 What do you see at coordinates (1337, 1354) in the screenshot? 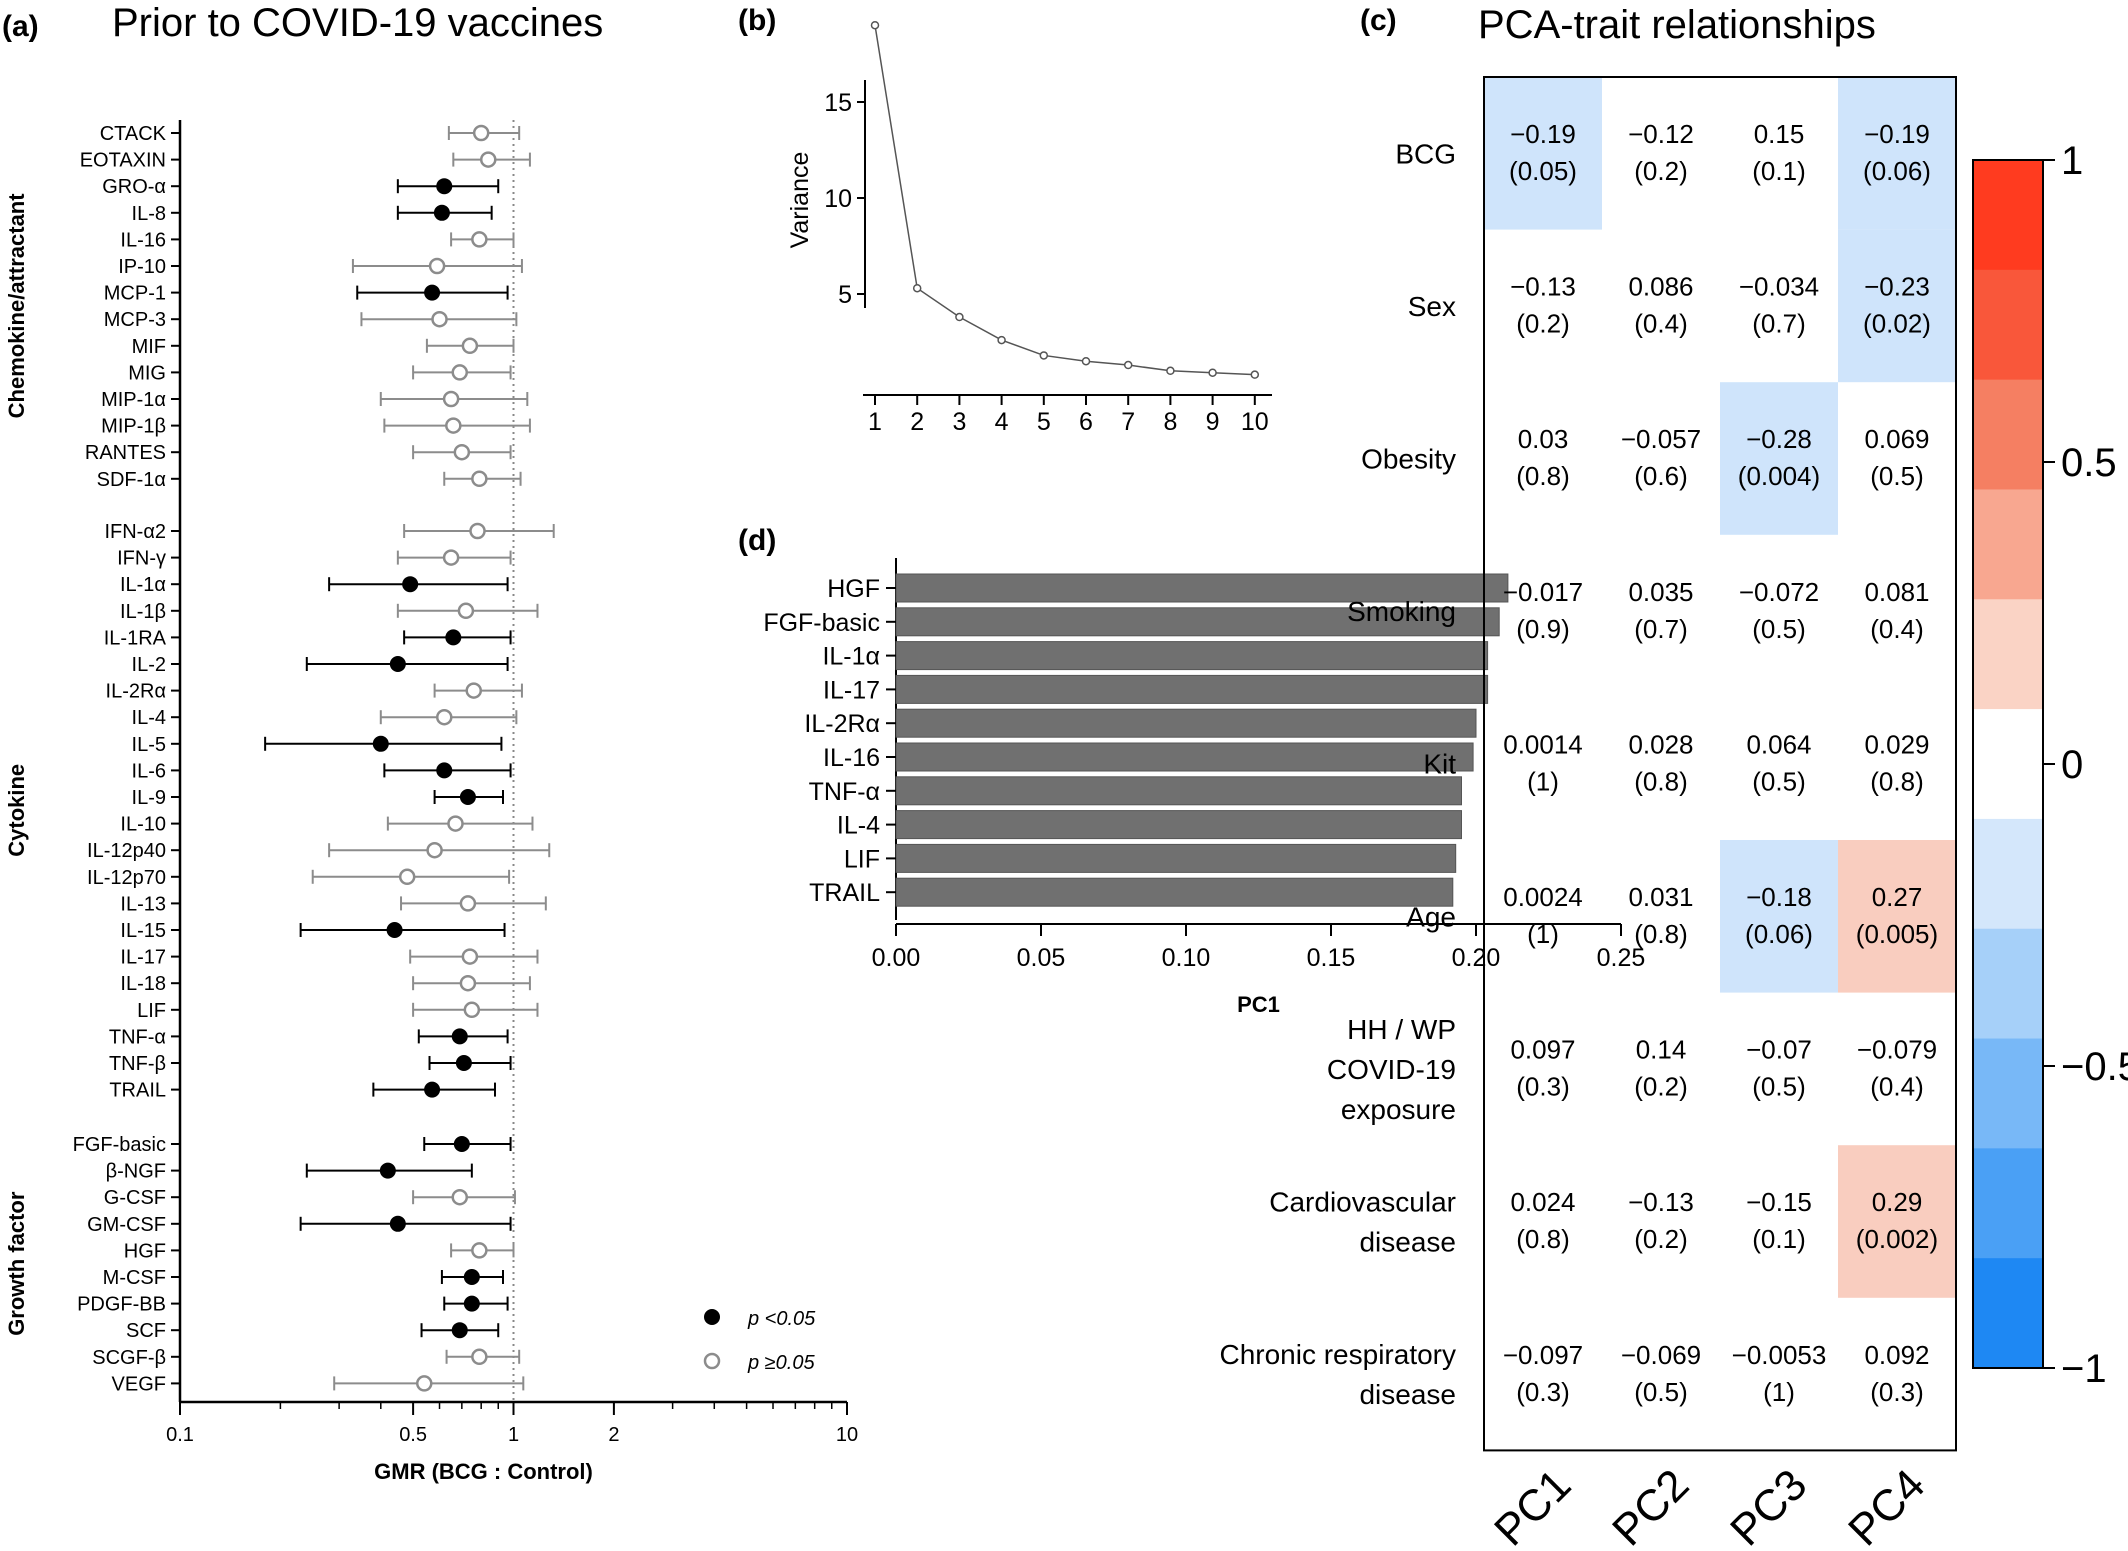
I see `trait-label: Chronic respiratory` at bounding box center [1337, 1354].